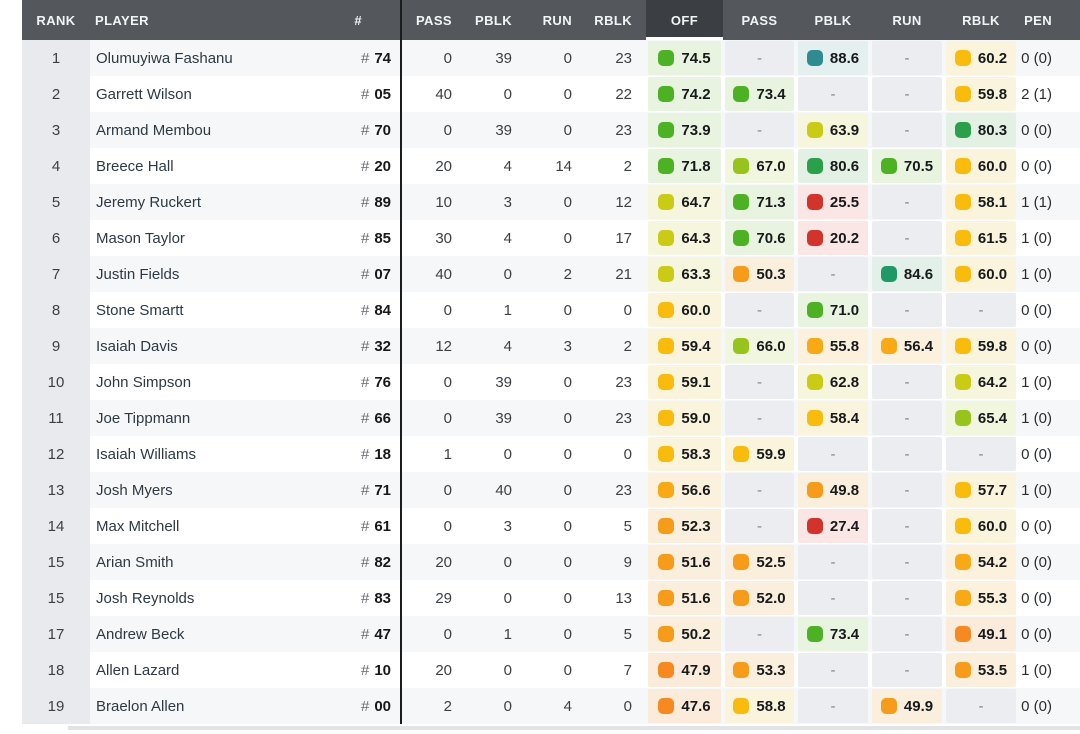  I want to click on grade-badge: 73.4, so click(759, 94).